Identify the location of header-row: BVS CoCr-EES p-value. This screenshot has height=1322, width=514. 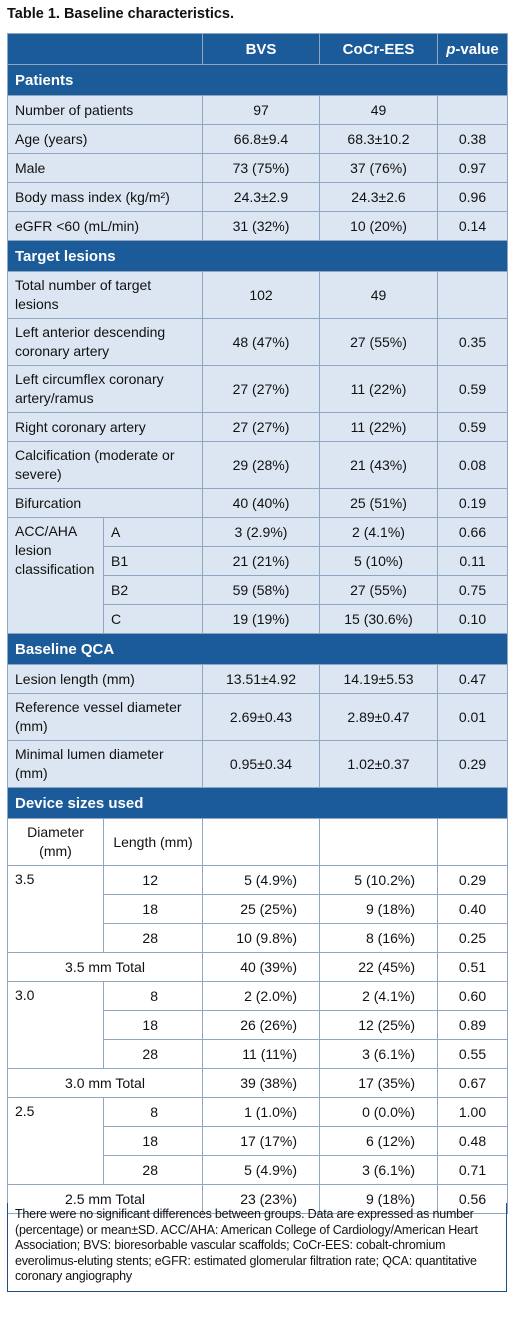
(257, 49).